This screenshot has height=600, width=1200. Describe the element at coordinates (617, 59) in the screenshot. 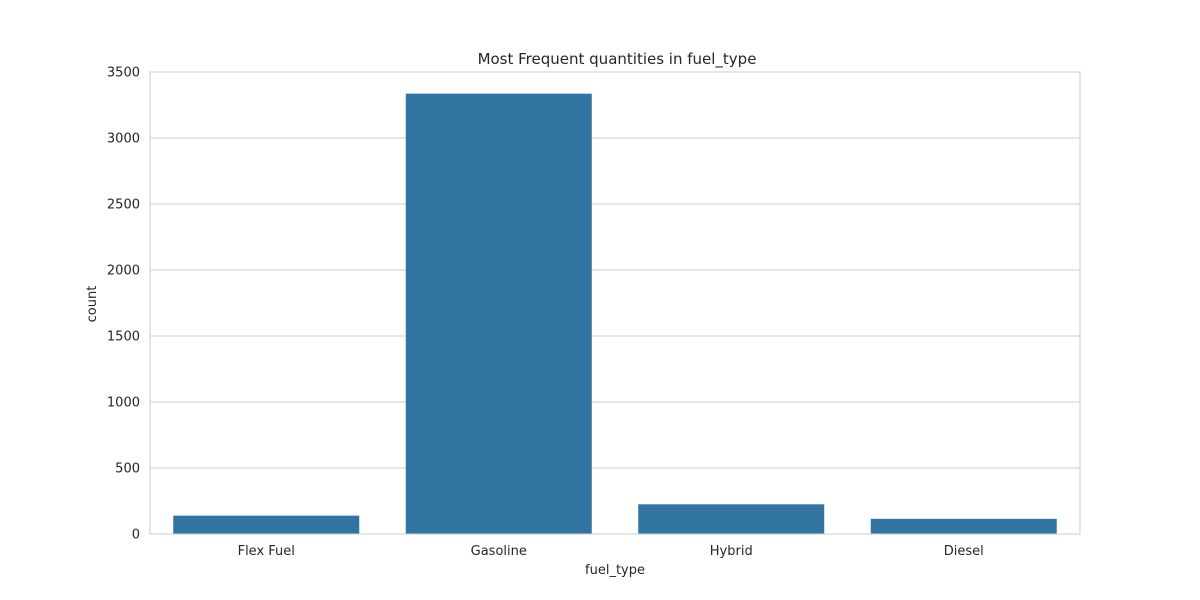

I see `chart-title: Most Frequent quantities in fuel_type` at that location.